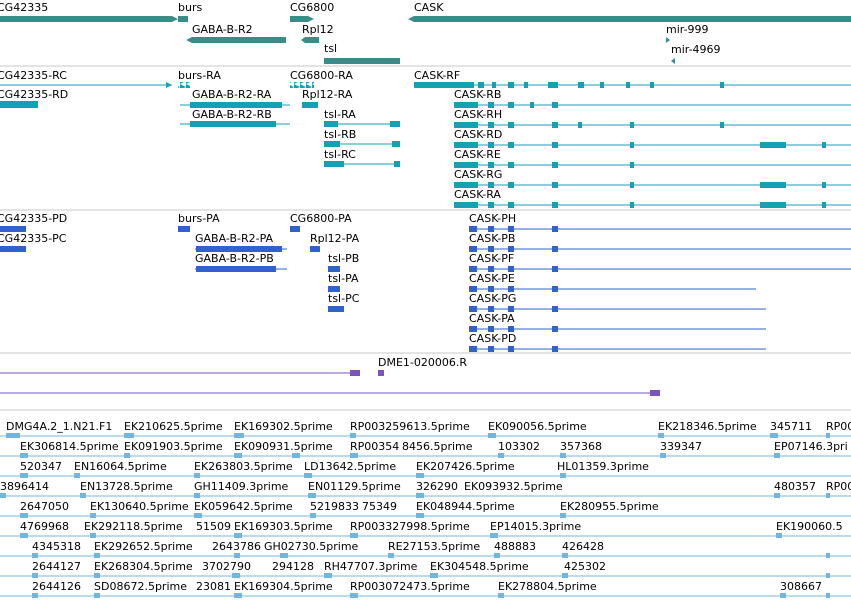  Describe the element at coordinates (547, 586) in the screenshot. I see `est-label: EK278804.5prime` at that location.